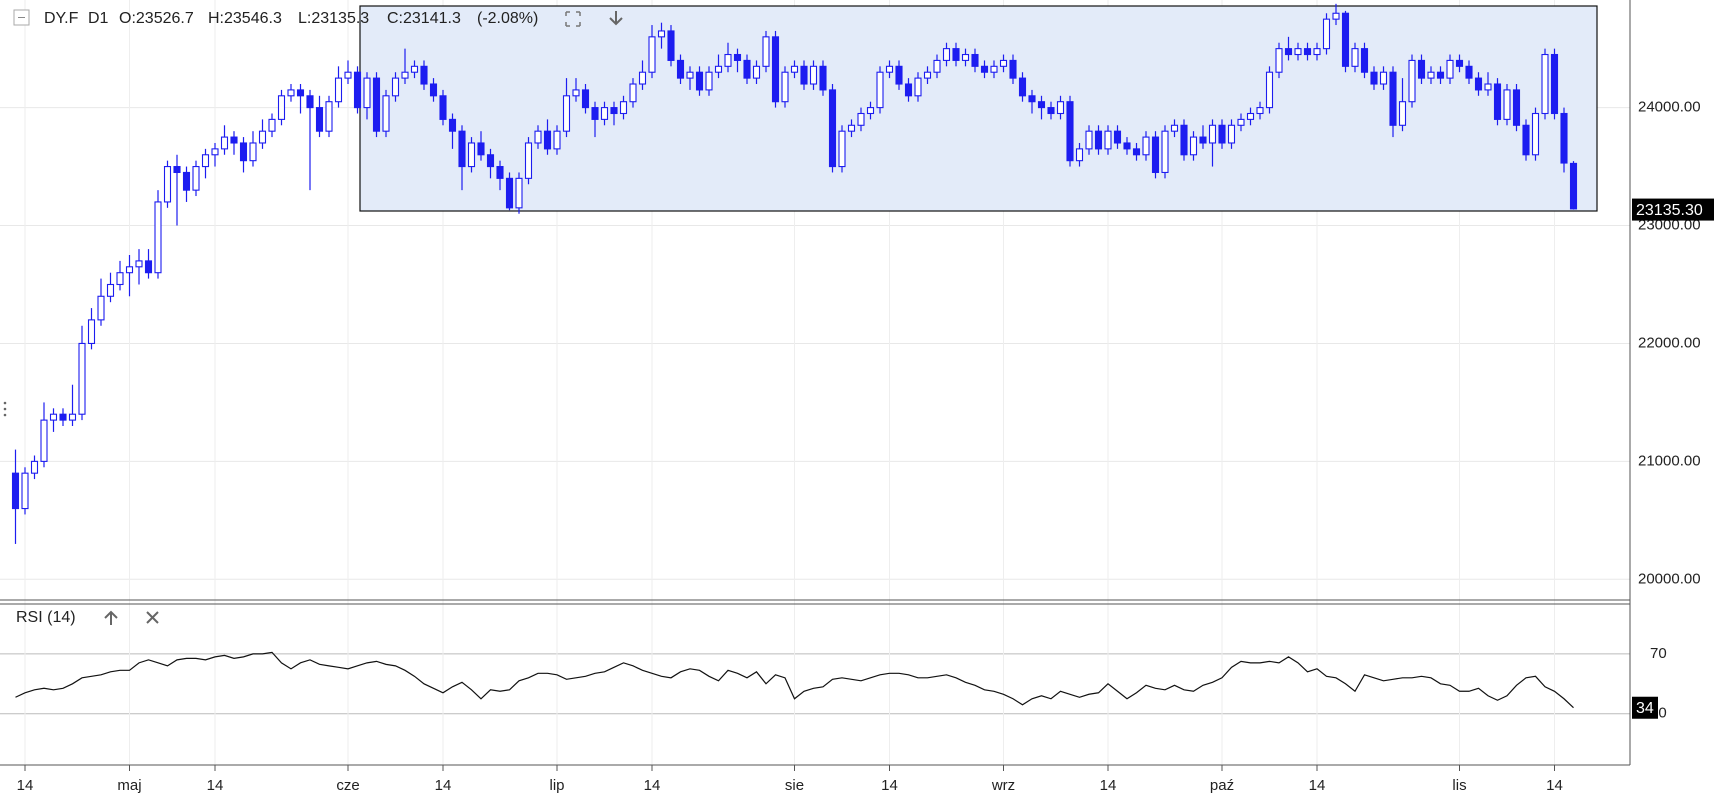 The image size is (1733, 801). Describe the element at coordinates (424, 18) in the screenshot. I see `close-value: C:23141.3` at that location.